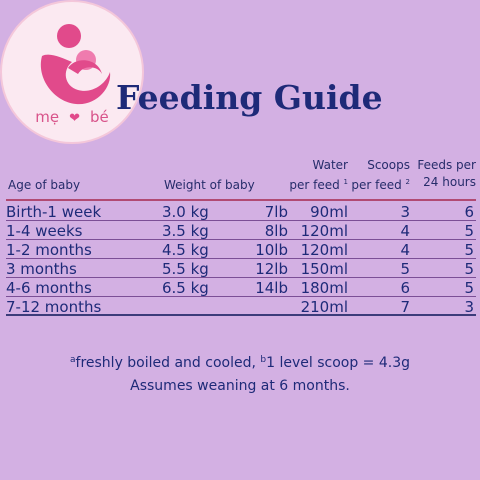 This screenshot has height=480, width=480. I want to click on cell-age: 1-4 weeks, so click(44, 231).